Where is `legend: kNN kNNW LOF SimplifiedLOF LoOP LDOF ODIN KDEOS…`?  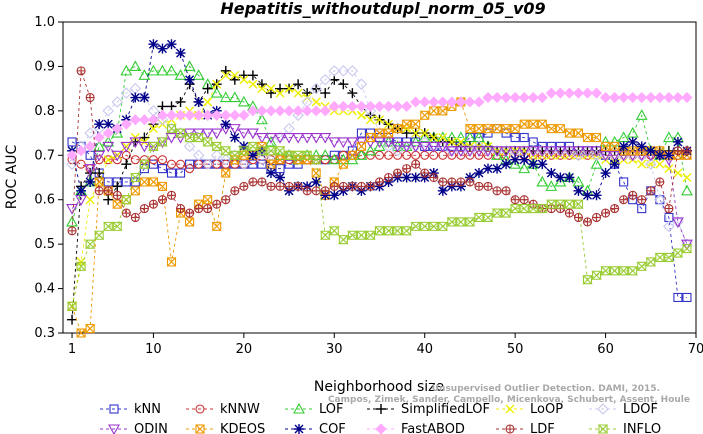
legend: kNN kNNW LOF SimplifiedLOF LoOP LDOF ODIN KDEOS… is located at coordinates (380, 418).